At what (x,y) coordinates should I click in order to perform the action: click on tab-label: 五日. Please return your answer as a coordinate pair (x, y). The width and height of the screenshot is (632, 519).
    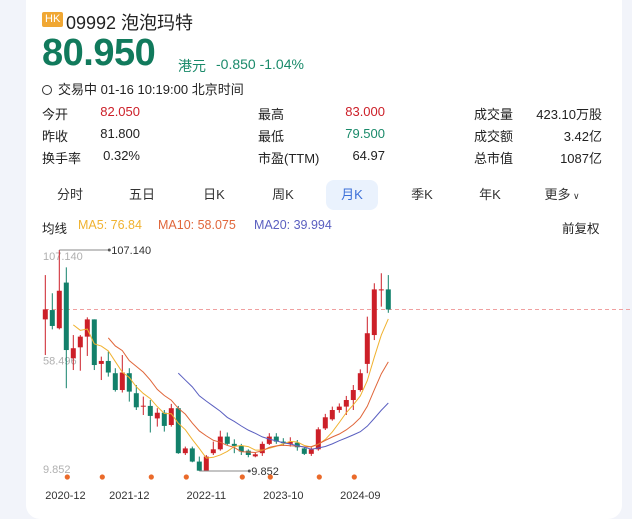
    Looking at the image, I should click on (141, 194).